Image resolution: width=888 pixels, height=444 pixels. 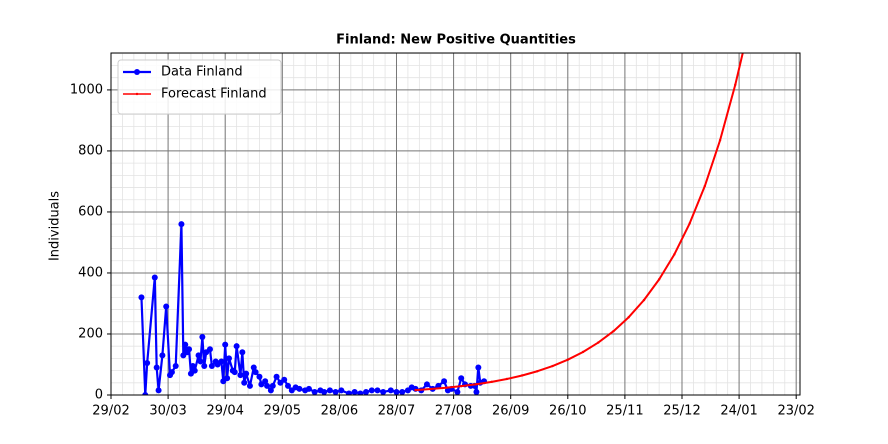 What do you see at coordinates (282, 411) in the screenshot?
I see `x-tick-label: 29/05` at bounding box center [282, 411].